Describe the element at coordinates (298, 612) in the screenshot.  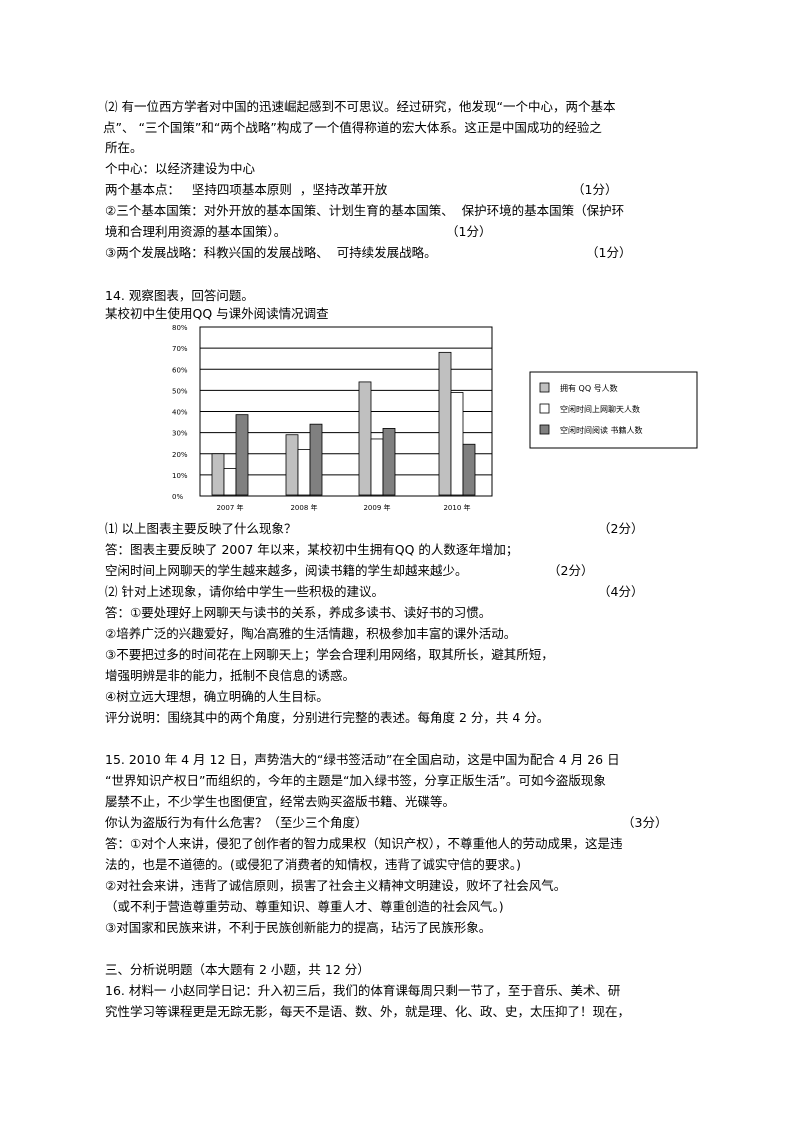
I see `text-line: 答：①要处理好上网聊天与读书的关系，养成多读书、读好书的习惯。` at that location.